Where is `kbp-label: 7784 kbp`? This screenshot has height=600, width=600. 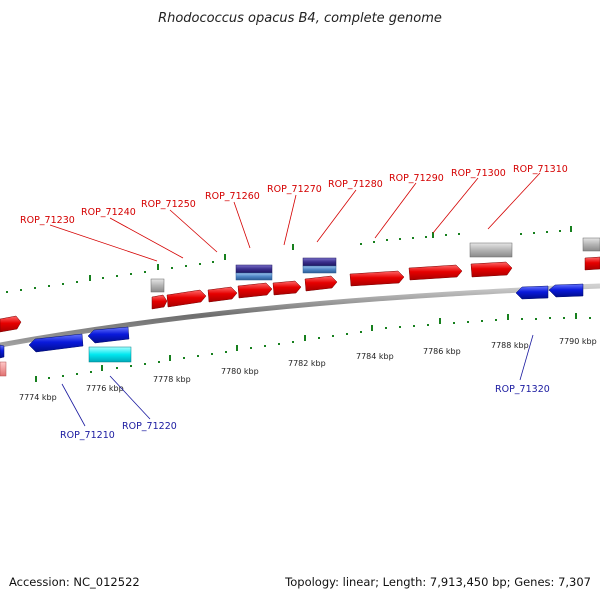 kbp-label: 7784 kbp is located at coordinates (375, 356).